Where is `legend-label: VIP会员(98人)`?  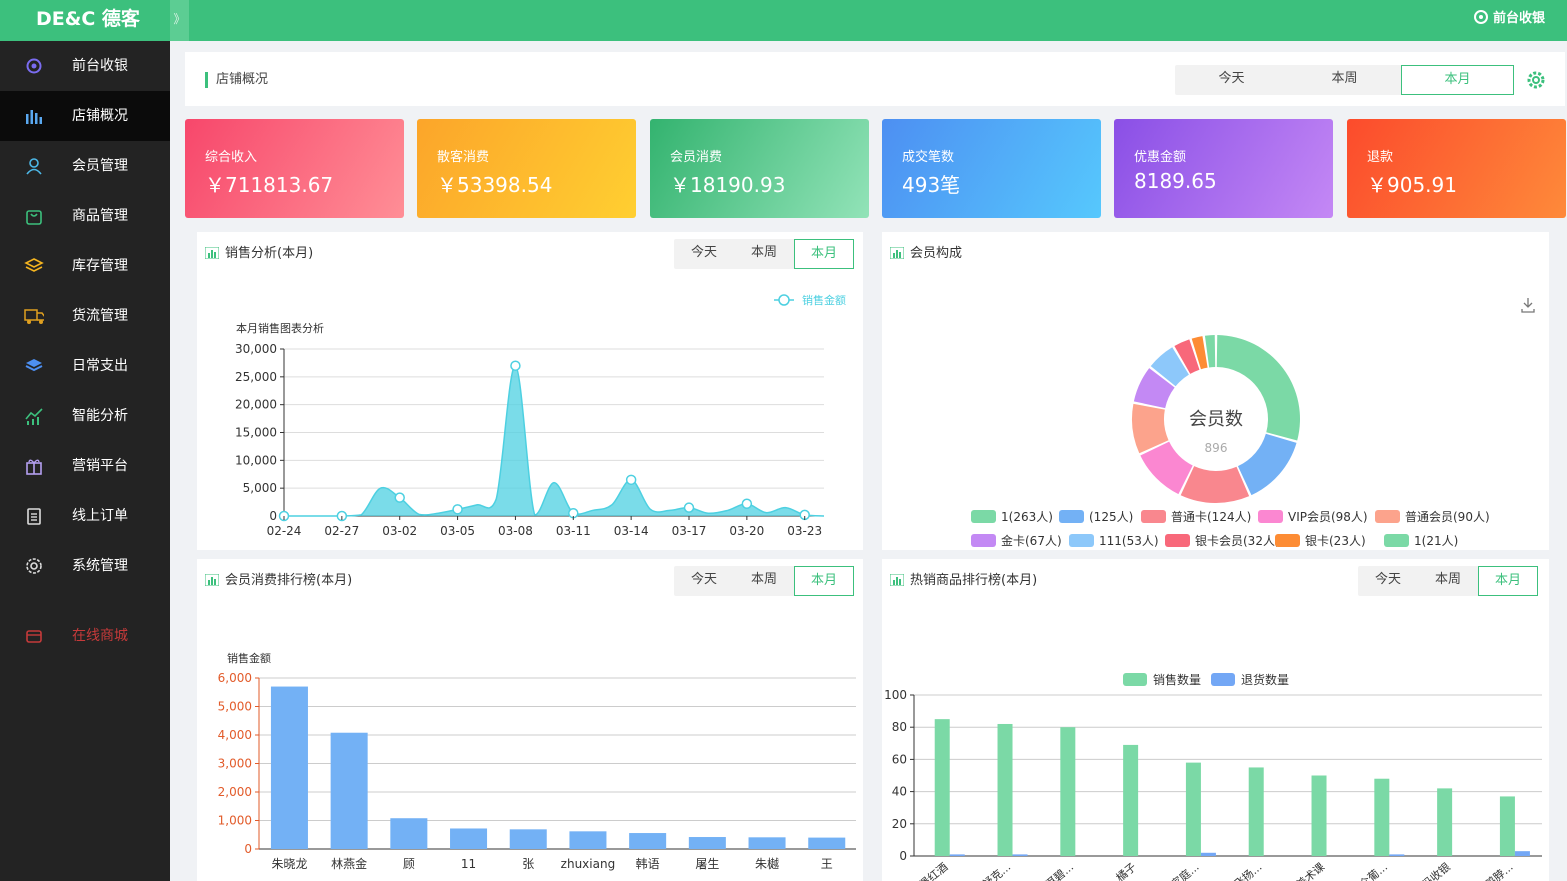 legend-label: VIP会员(98人) is located at coordinates (1328, 517).